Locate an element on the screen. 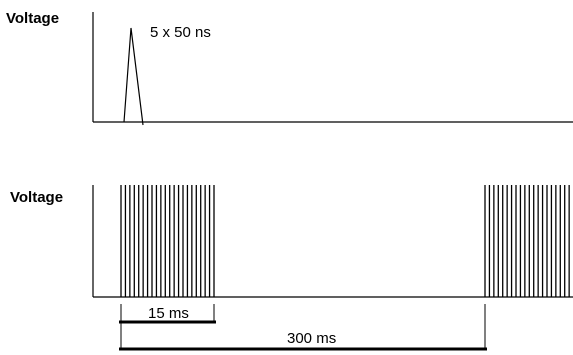  top-ylabel: Voltage is located at coordinates (32, 18).